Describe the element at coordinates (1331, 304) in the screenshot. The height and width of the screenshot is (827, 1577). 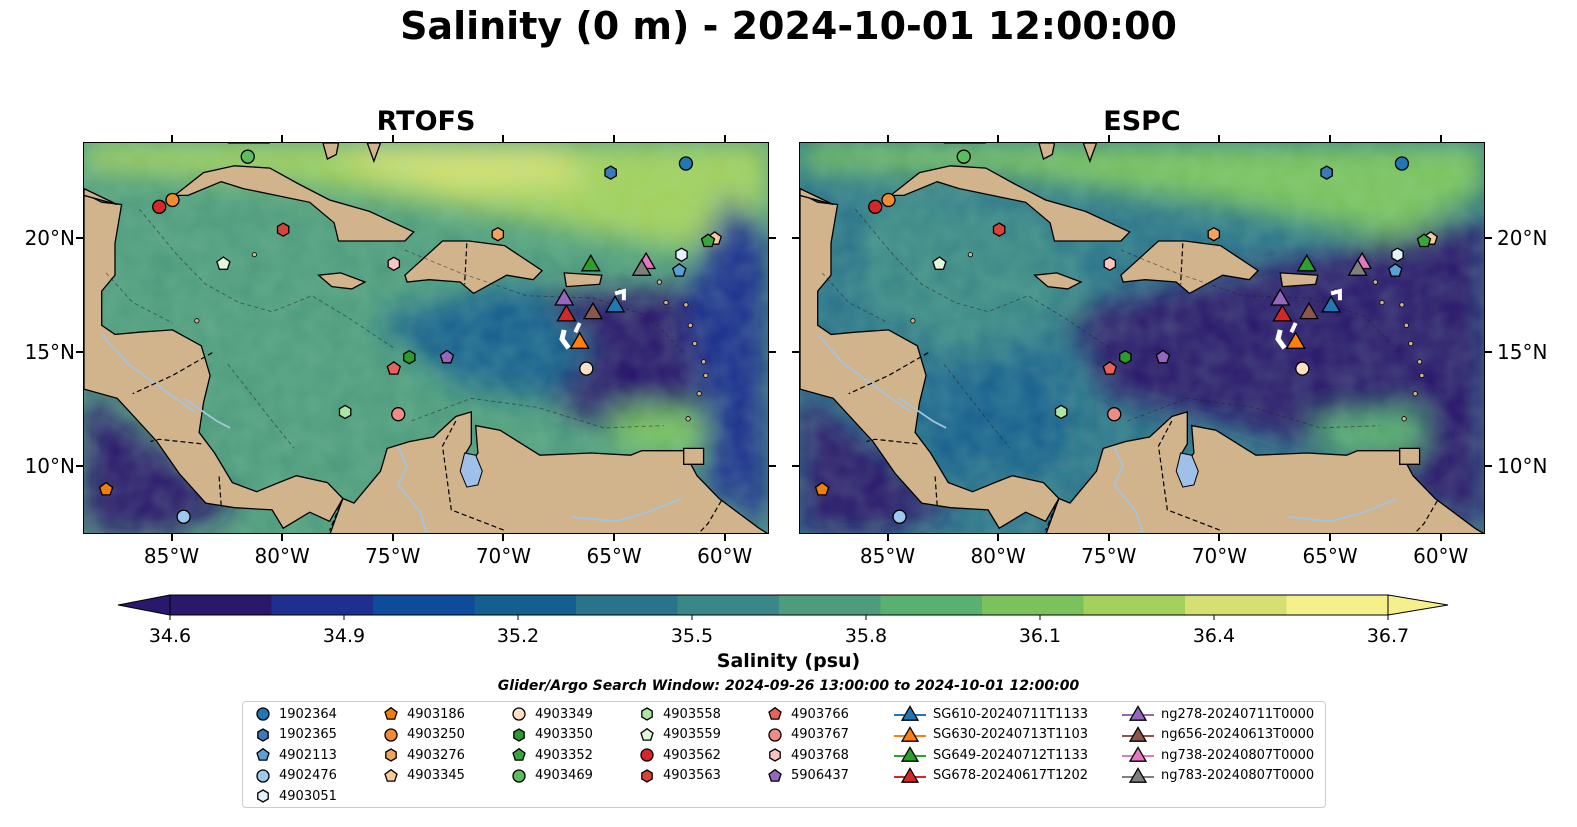
I see `obs-marker-SG610-20240711T1133` at that location.